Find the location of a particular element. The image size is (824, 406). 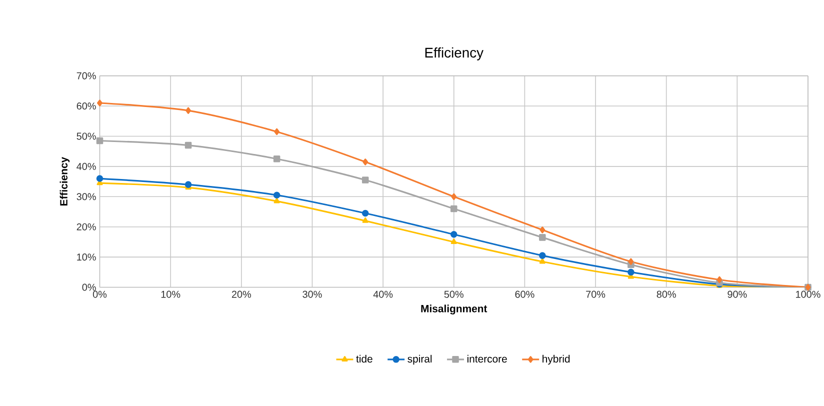

y-tick-label: 30% is located at coordinates (86, 196).